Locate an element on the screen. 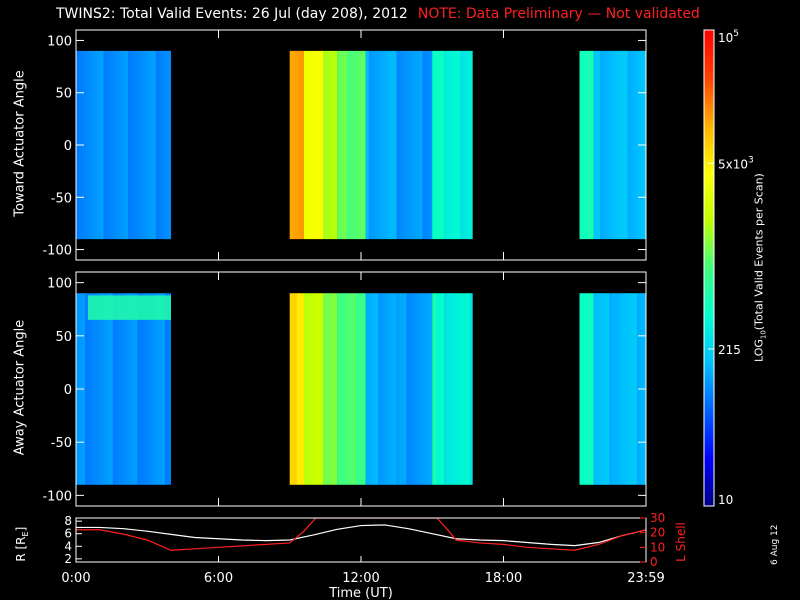  colorbar-label: LOG10(Total Valid Events per Scan) is located at coordinates (760, 268).